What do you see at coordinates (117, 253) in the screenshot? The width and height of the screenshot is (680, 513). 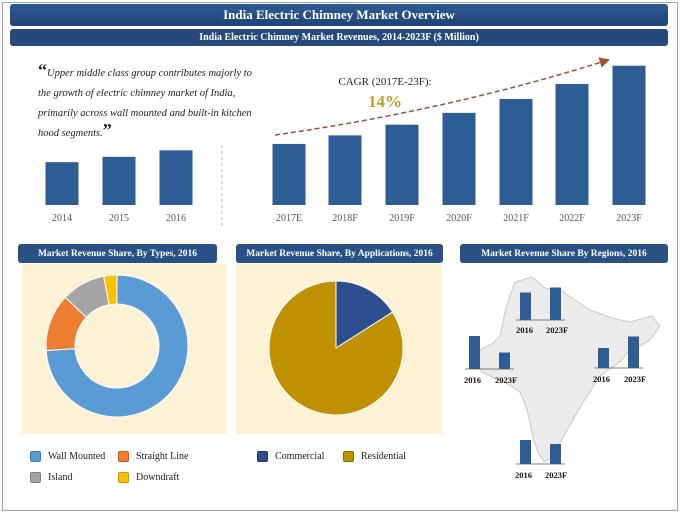 I see `types-panel-title: Market Revenue Share, By Types, 2016` at bounding box center [117, 253].